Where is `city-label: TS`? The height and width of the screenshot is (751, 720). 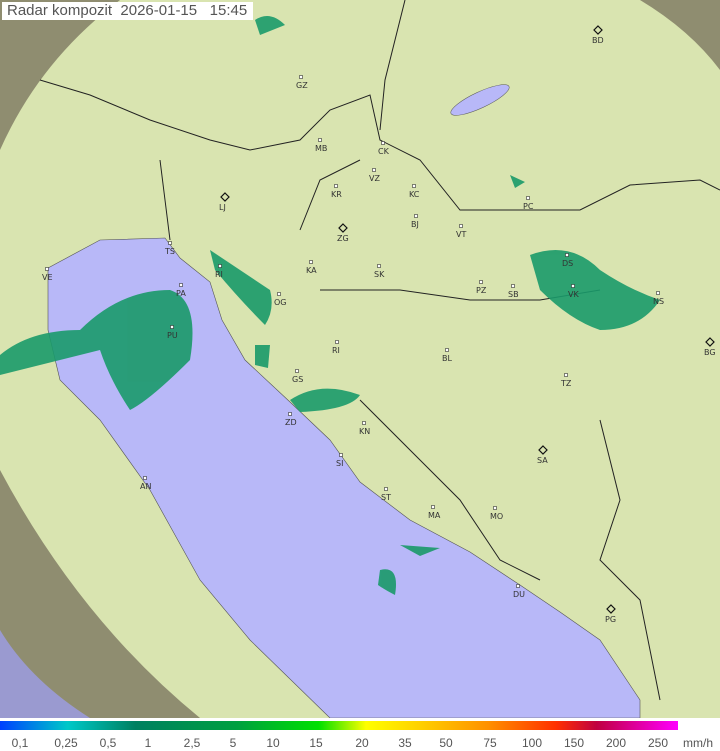
city-label: TS is located at coordinates (169, 251).